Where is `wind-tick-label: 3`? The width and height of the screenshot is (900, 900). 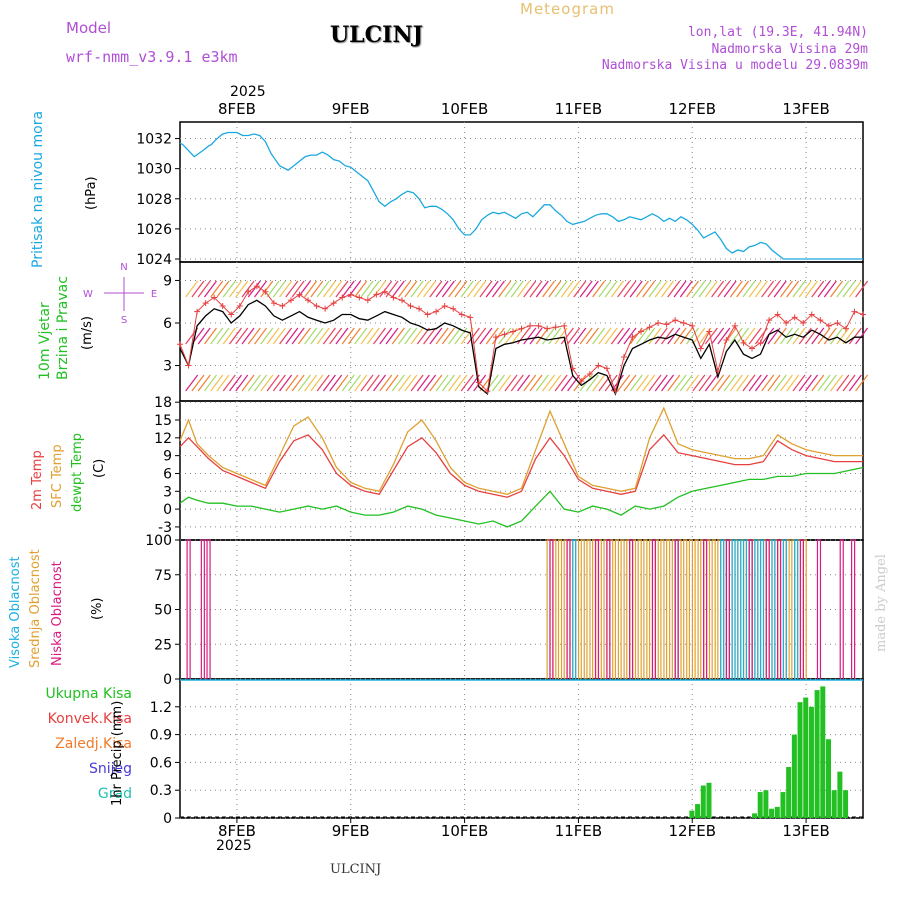 wind-tick-label: 3 is located at coordinates (167, 367).